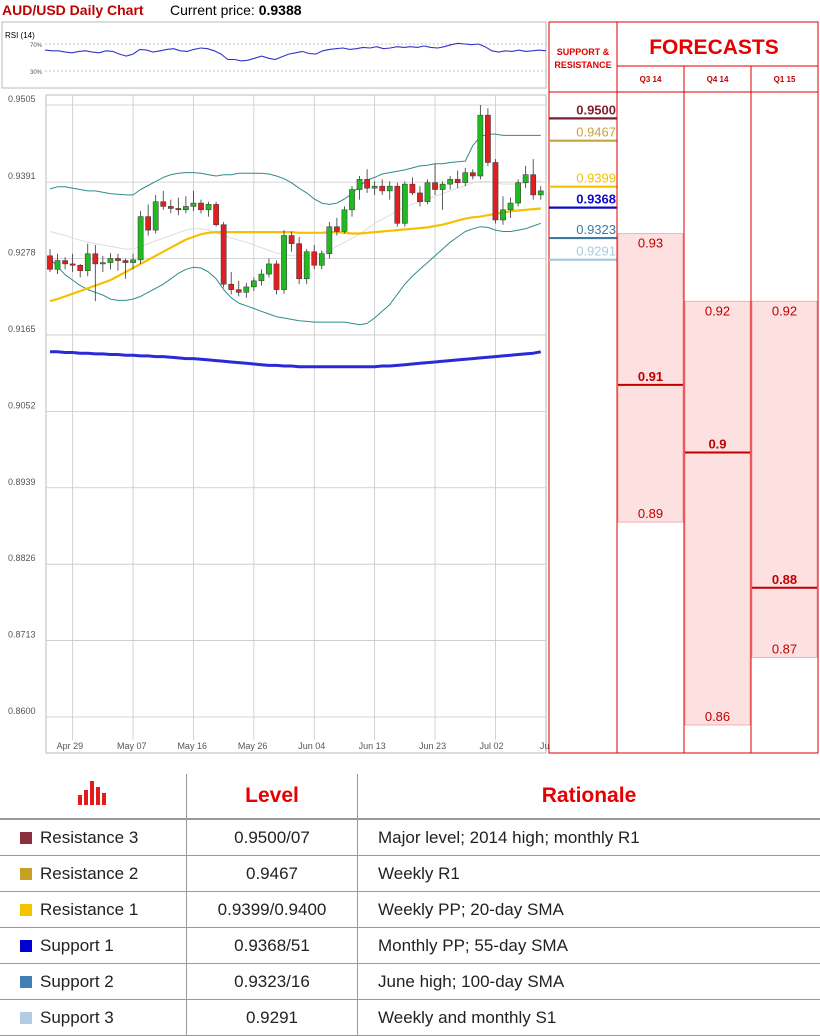 Image resolution: width=820 pixels, height=1036 pixels. What do you see at coordinates (280, 10) in the screenshot?
I see `current-price-value: 0.9388` at bounding box center [280, 10].